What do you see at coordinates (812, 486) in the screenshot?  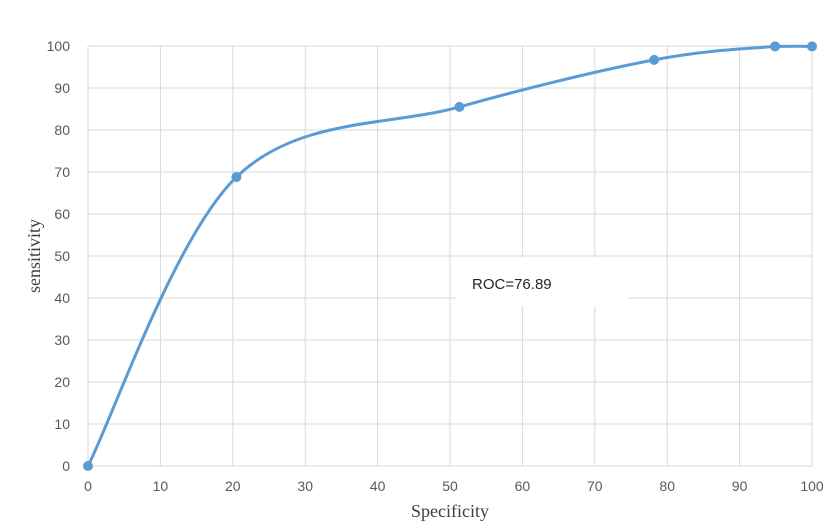 I see `x-tick-label-100: 100` at bounding box center [812, 486].